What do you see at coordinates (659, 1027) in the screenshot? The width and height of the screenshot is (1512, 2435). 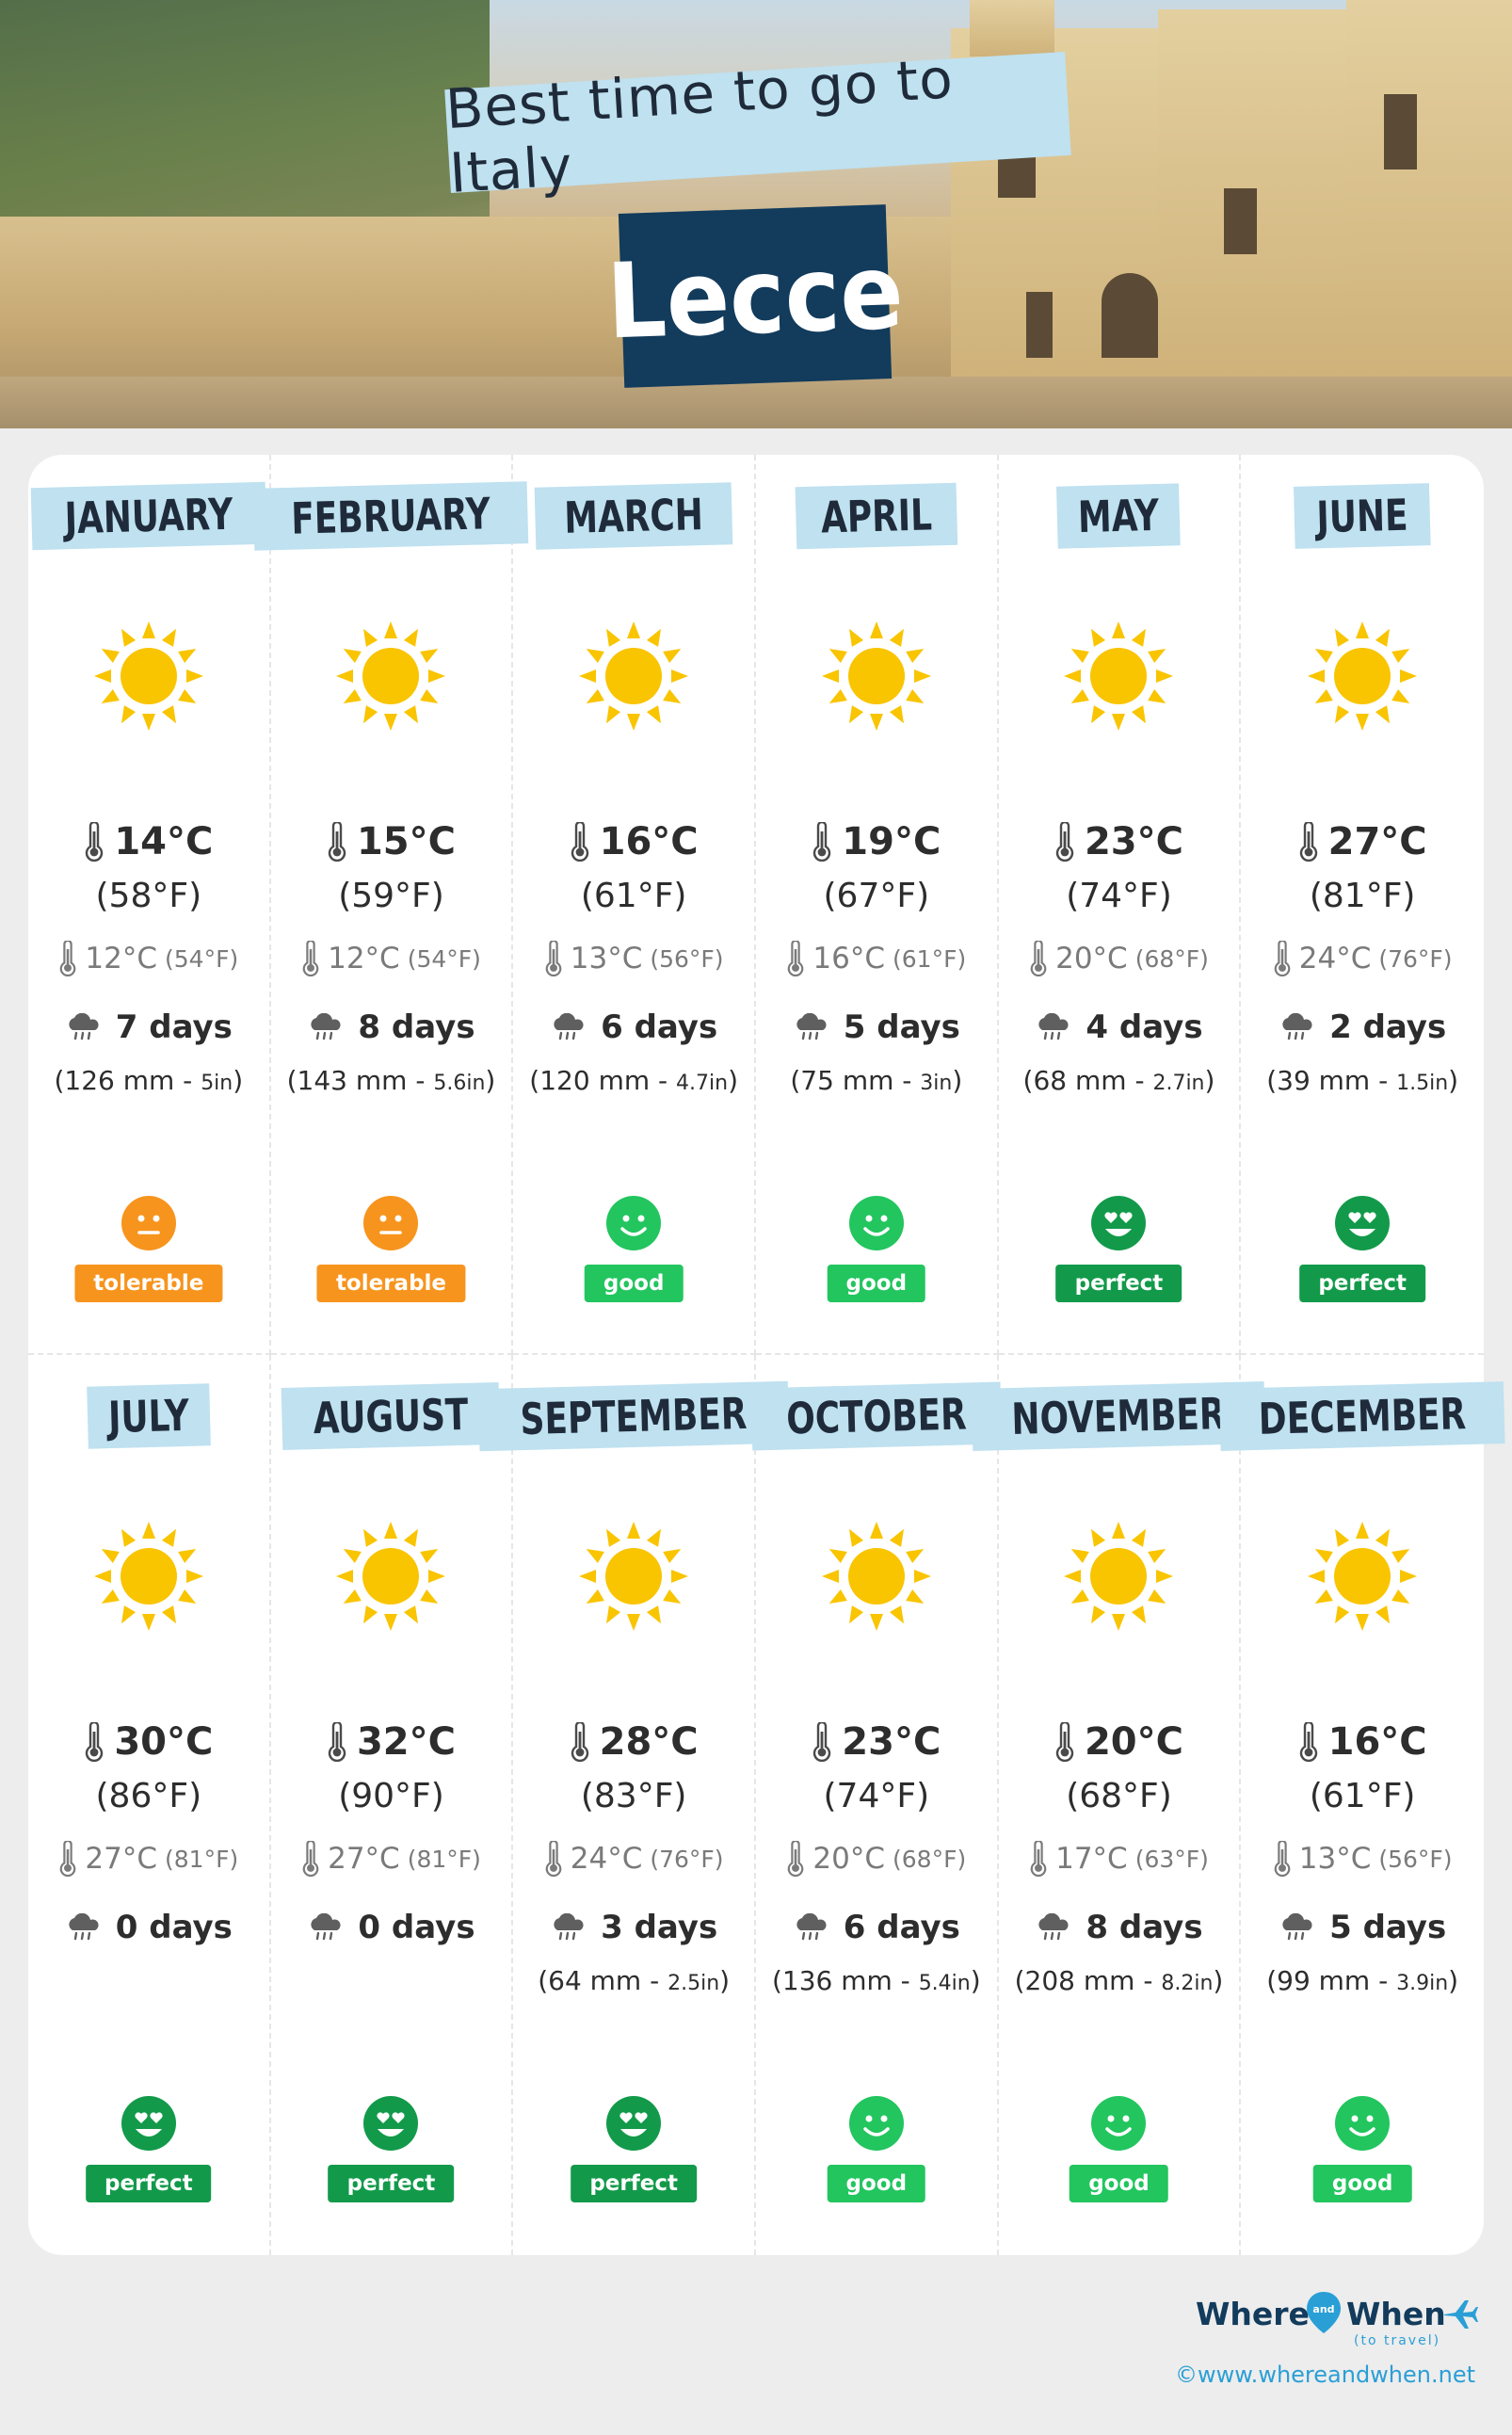 I see `rain-days-value: 6 days` at bounding box center [659, 1027].